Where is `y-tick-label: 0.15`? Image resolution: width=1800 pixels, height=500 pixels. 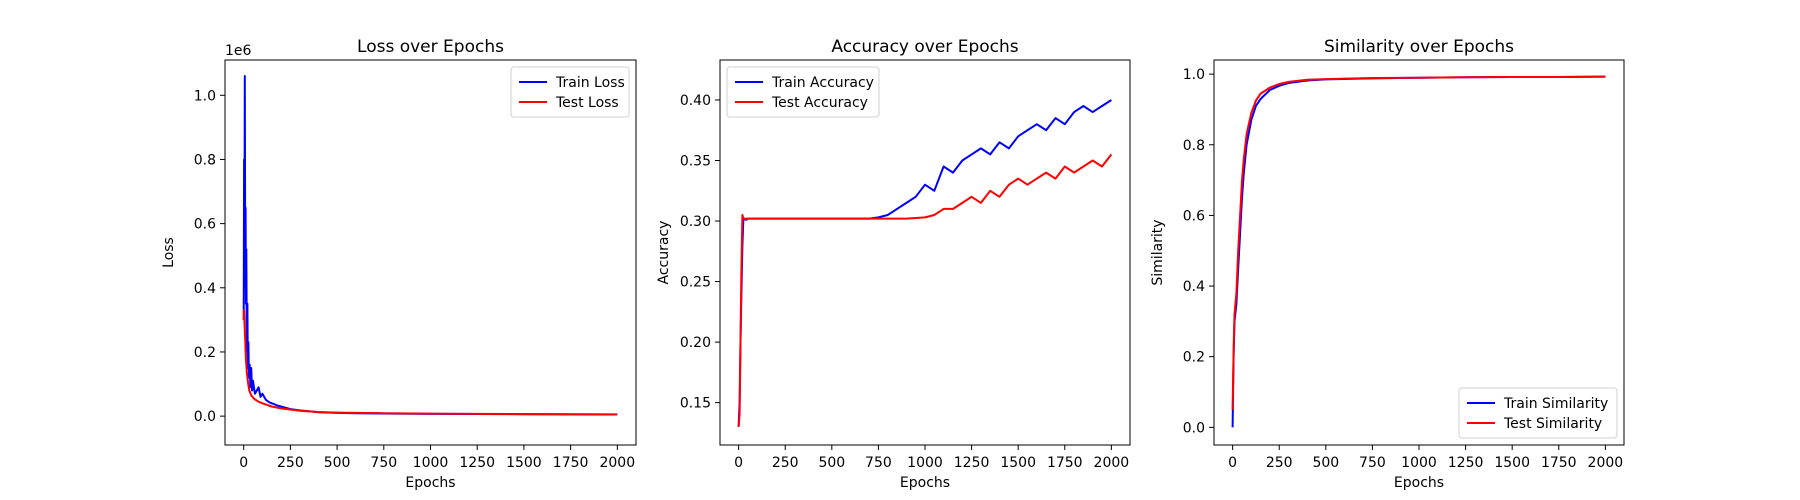
y-tick-label: 0.15 is located at coordinates (695, 404).